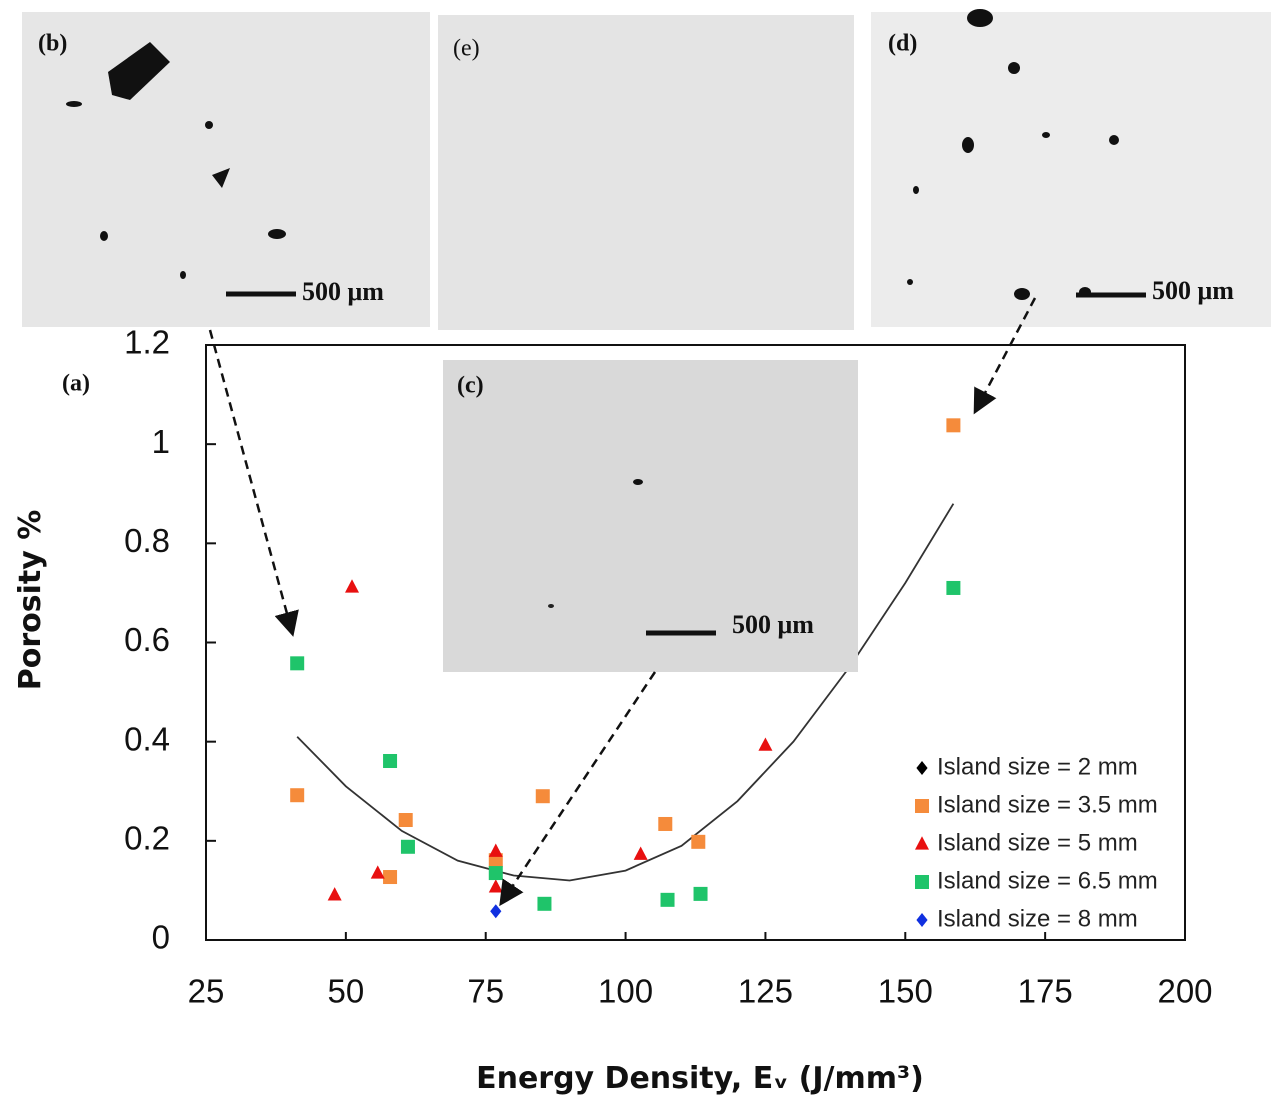 The image size is (1271, 1103). I want to click on x-tick-label: 25, so click(206, 991).